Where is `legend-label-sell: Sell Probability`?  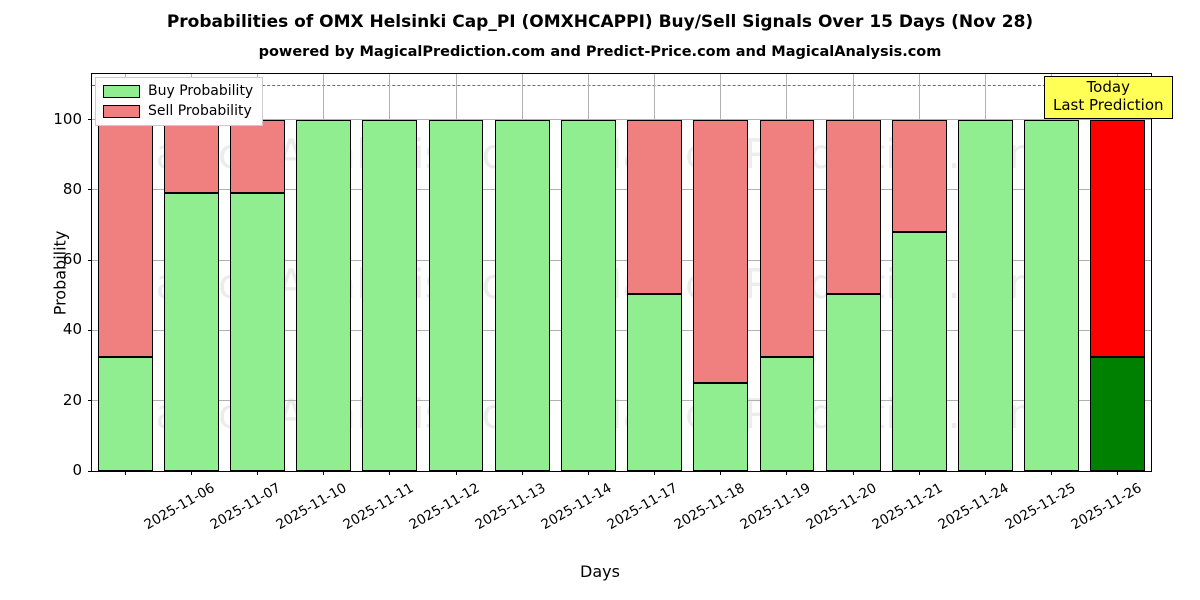
legend-label-sell: Sell Probability is located at coordinates (200, 111).